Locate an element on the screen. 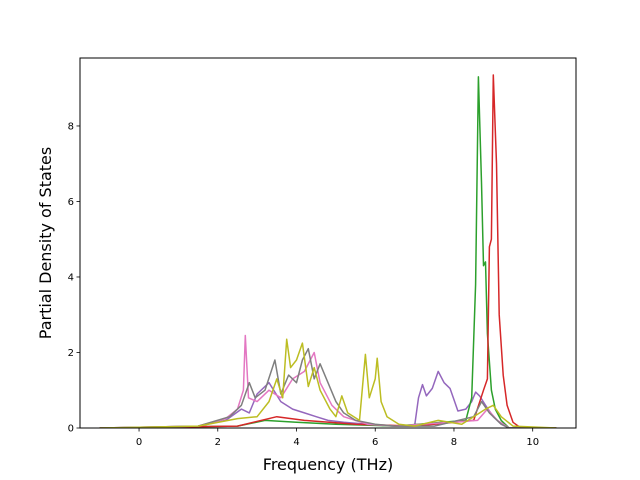  x-tick-label: 10 is located at coordinates (532, 442).